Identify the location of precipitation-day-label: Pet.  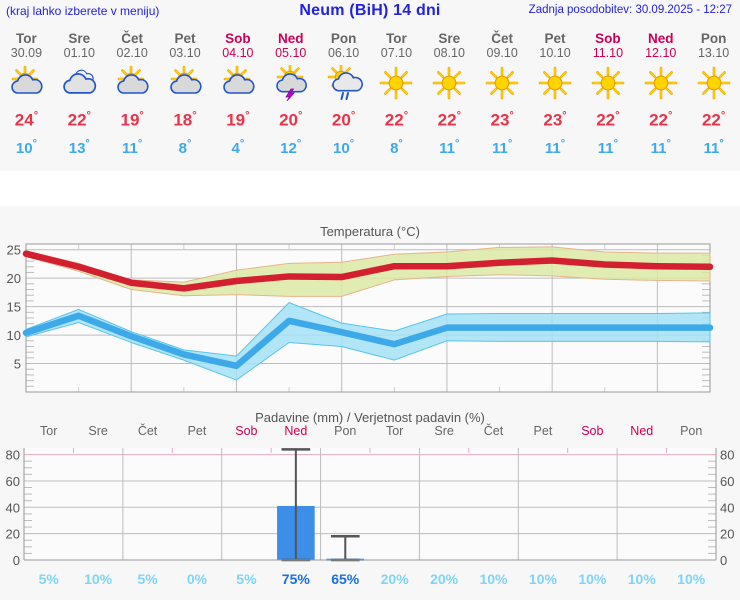
(543, 431).